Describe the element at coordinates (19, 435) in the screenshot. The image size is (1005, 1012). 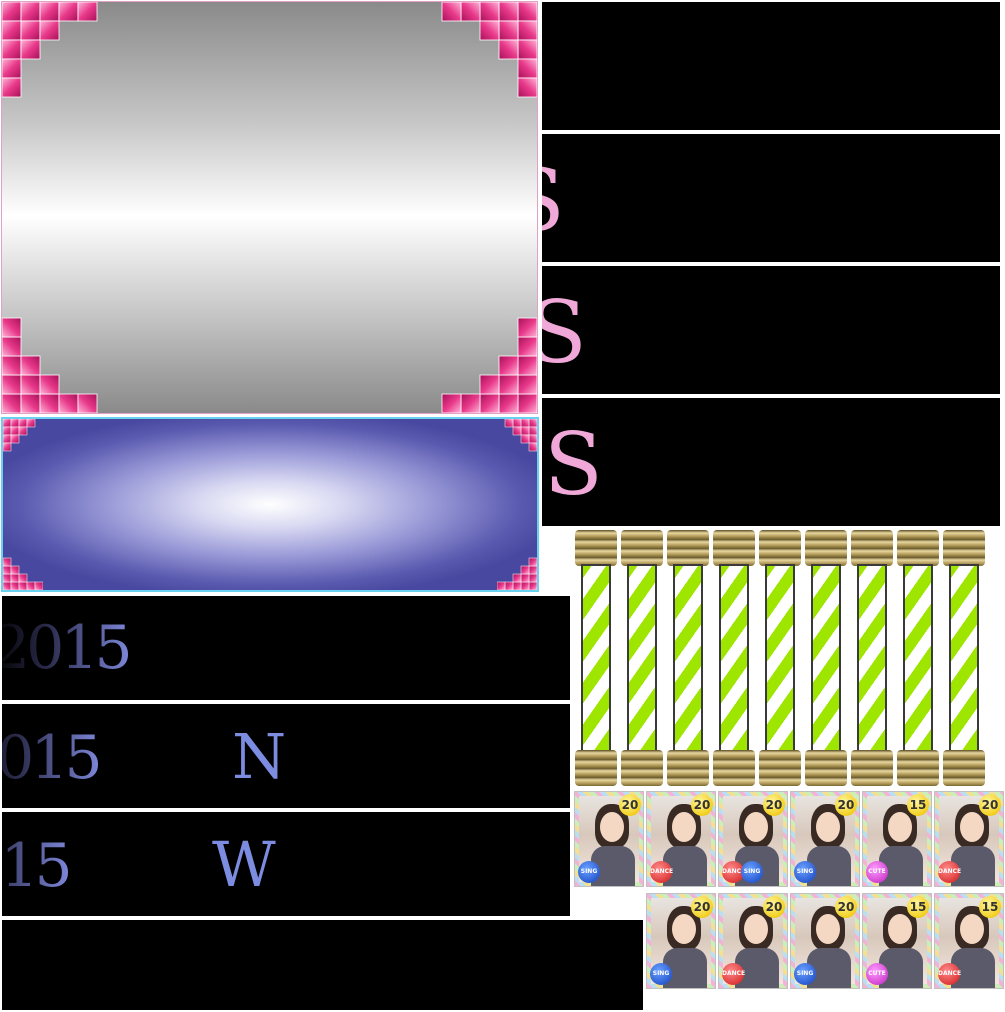
I see `blue-top-left-studs` at that location.